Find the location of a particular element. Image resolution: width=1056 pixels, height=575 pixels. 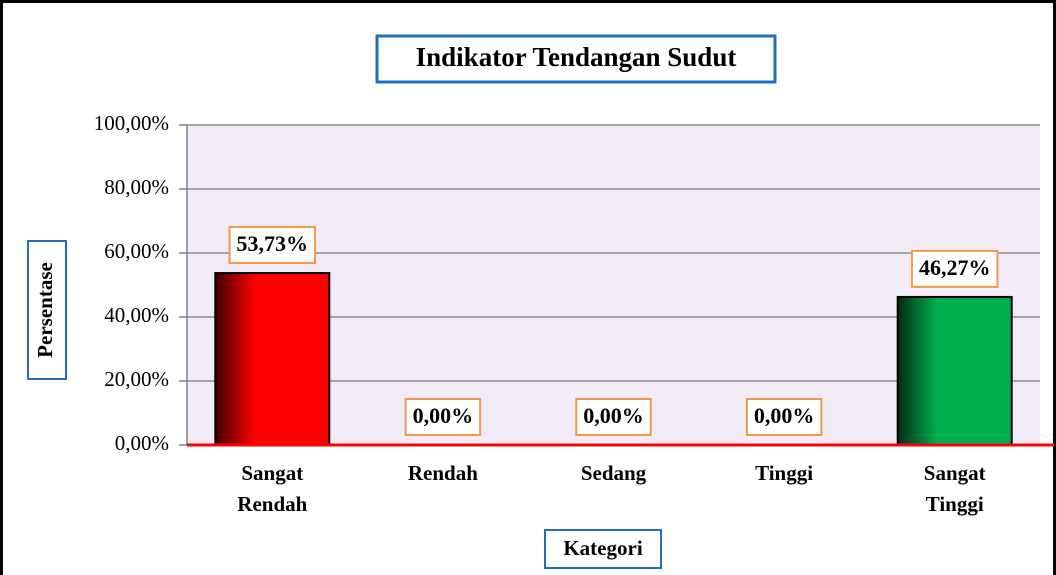

y-tick-label: 60,00% is located at coordinates (136, 251).